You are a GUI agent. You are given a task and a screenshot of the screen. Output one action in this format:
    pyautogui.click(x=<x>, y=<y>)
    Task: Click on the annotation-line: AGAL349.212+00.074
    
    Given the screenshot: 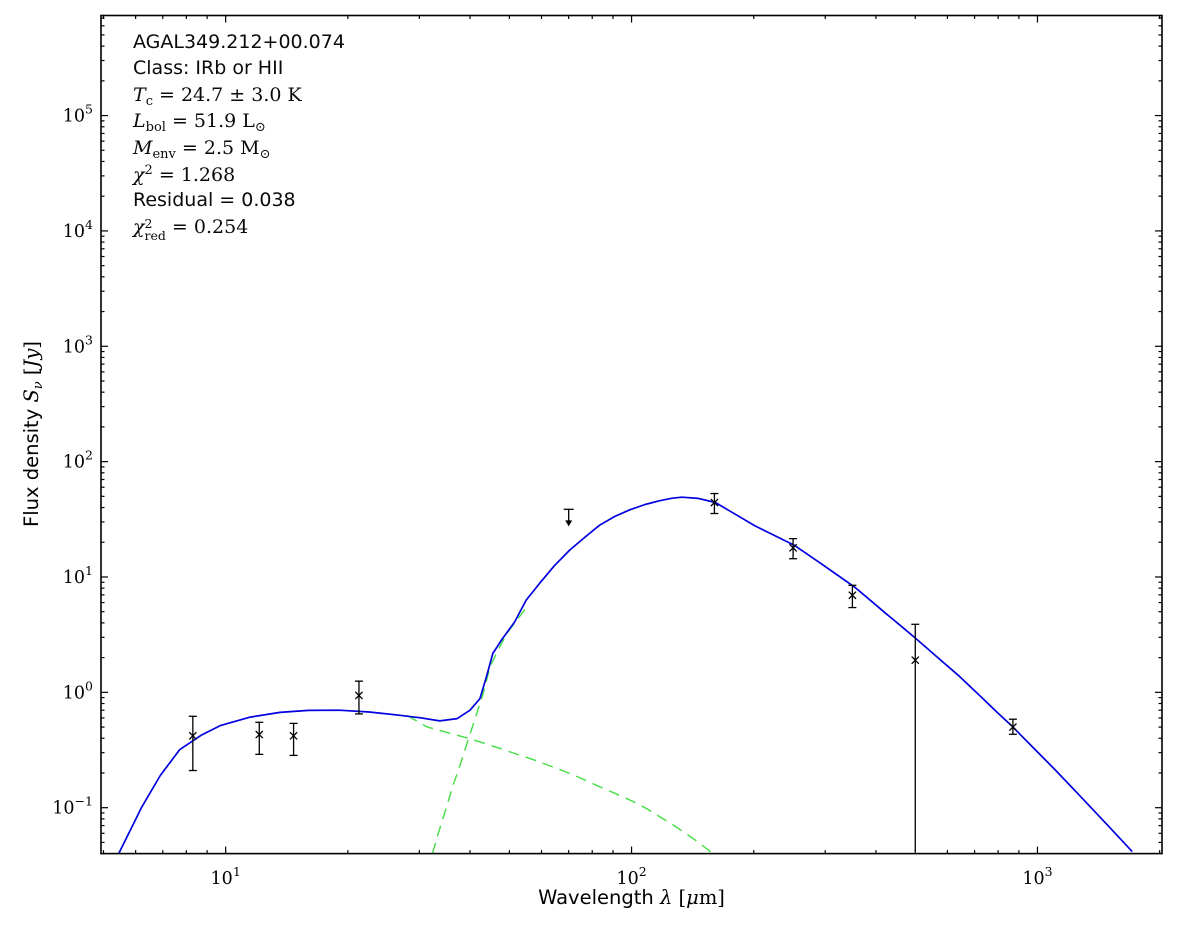 What is the action you would take?
    pyautogui.click(x=239, y=42)
    